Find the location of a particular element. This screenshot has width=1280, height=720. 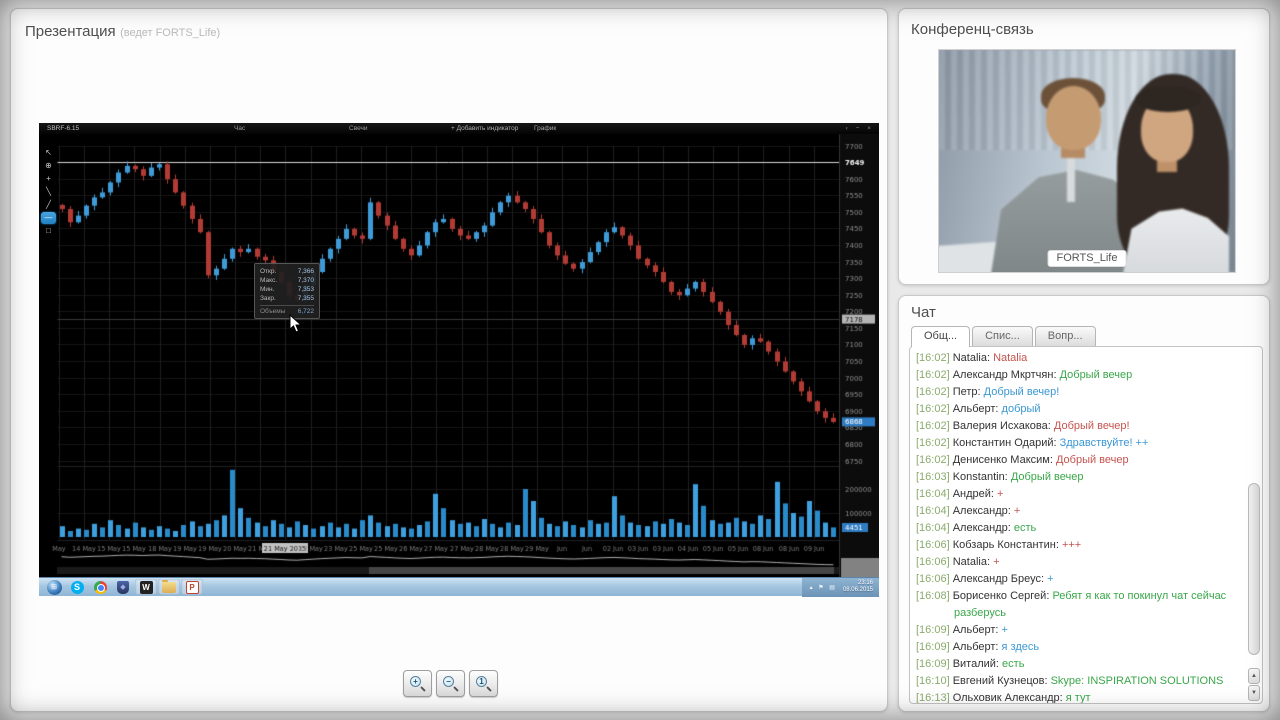

line-icon: ╲ is located at coordinates (48, 191).